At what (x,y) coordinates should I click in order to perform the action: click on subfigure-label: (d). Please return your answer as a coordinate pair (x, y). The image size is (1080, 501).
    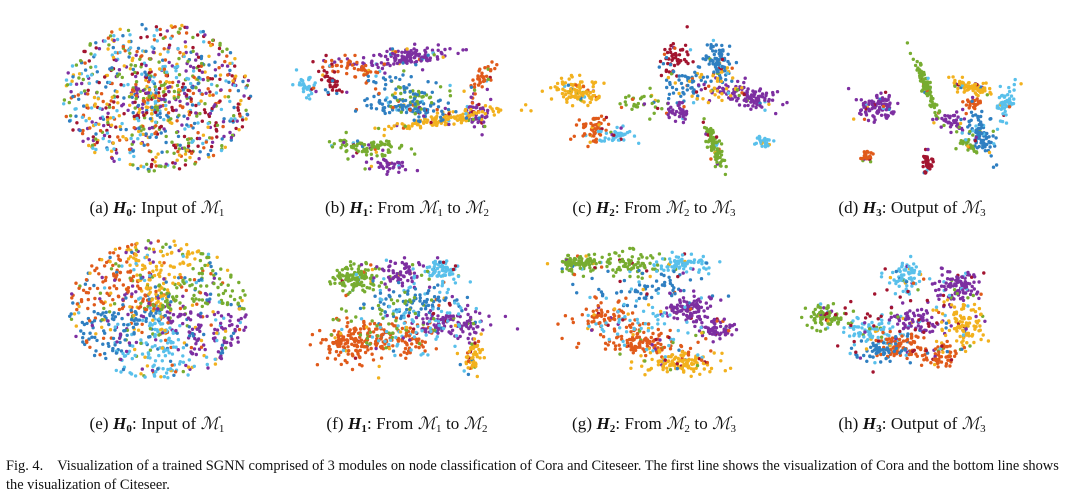
    Looking at the image, I should click on (850, 207).